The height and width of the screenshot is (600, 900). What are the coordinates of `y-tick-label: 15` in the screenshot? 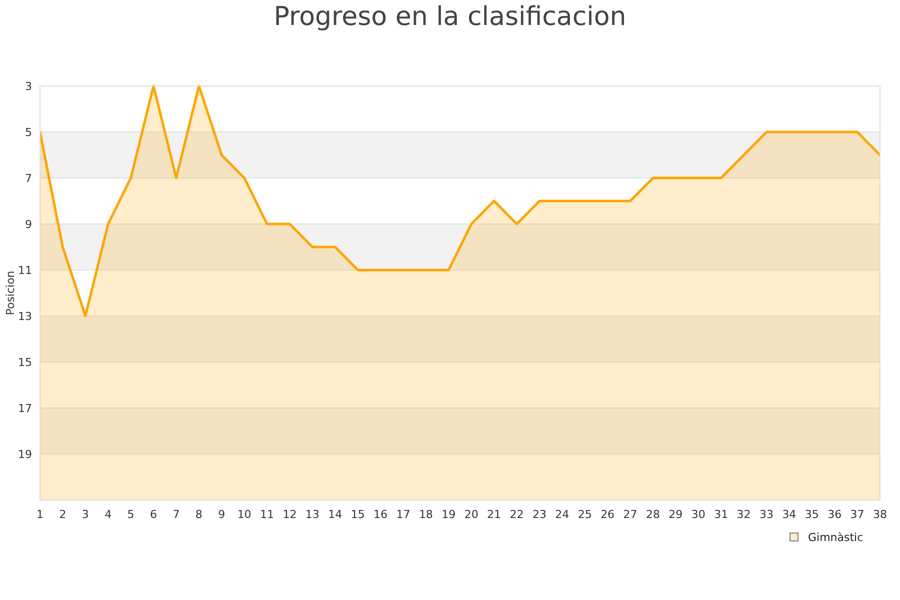 It's located at (25, 362).